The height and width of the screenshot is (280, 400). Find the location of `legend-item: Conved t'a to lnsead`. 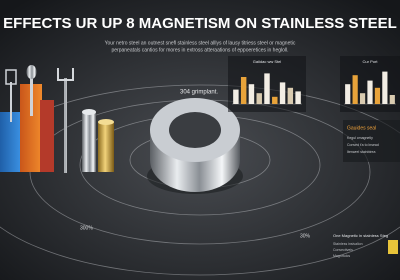

legend-item: Conved t'a to lnsead is located at coordinates (363, 145).